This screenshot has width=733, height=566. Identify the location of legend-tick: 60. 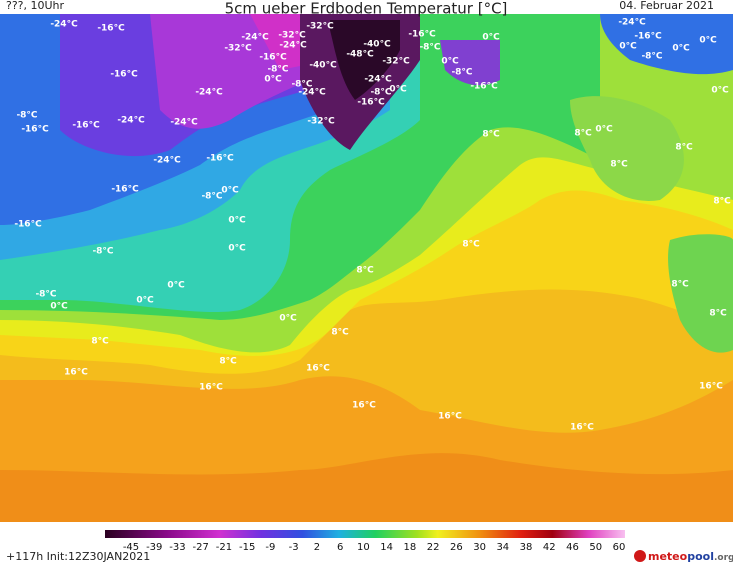
(619, 547).